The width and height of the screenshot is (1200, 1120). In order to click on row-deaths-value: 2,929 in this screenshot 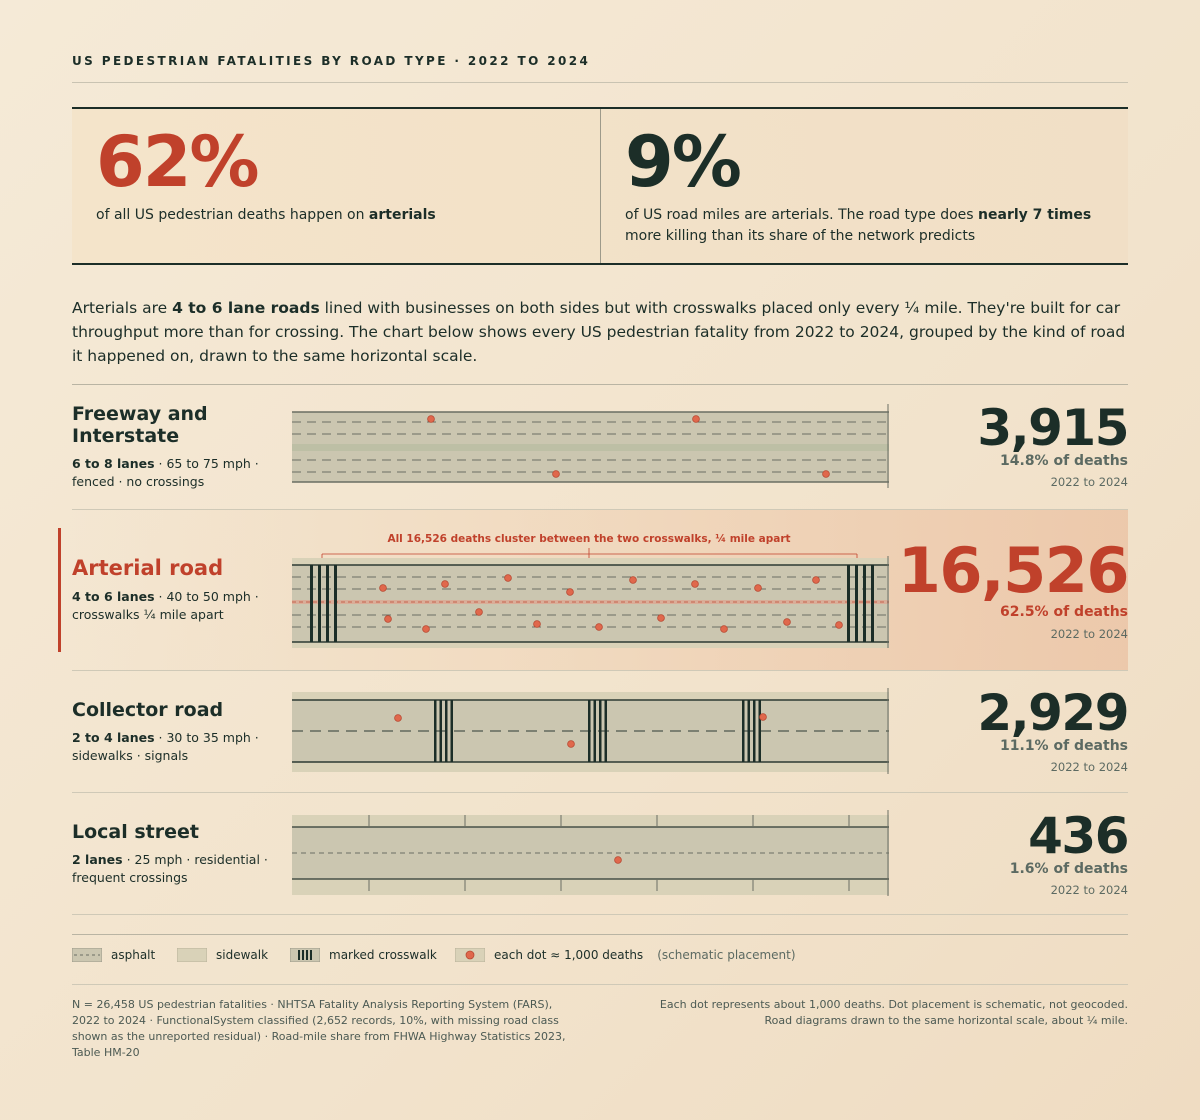, I will do `click(1053, 713)`.